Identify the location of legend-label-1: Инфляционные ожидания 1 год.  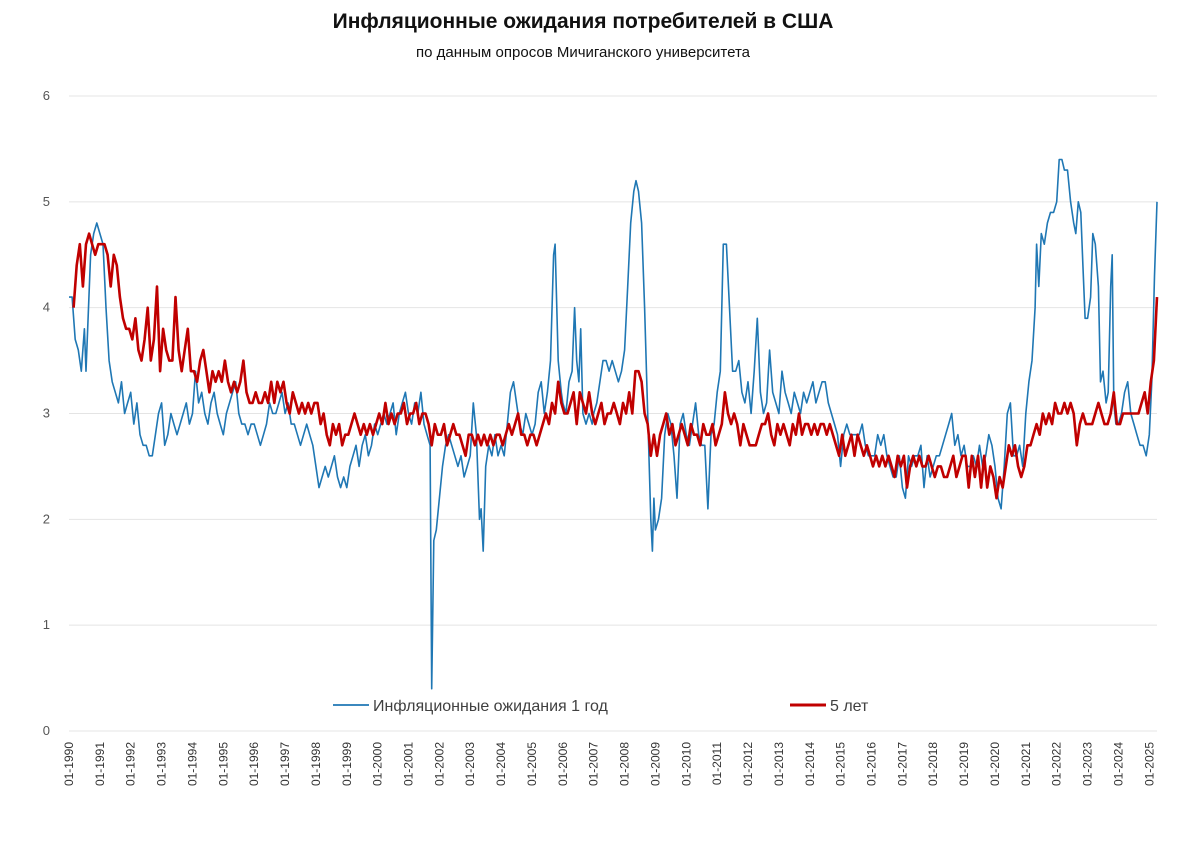
(491, 706).